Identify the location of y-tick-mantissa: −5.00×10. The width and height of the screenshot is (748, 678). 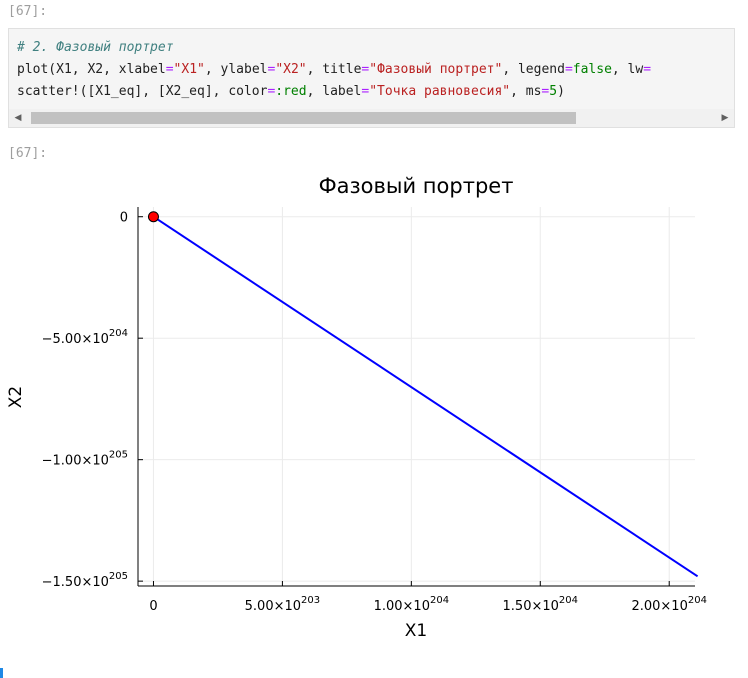
(75, 339).